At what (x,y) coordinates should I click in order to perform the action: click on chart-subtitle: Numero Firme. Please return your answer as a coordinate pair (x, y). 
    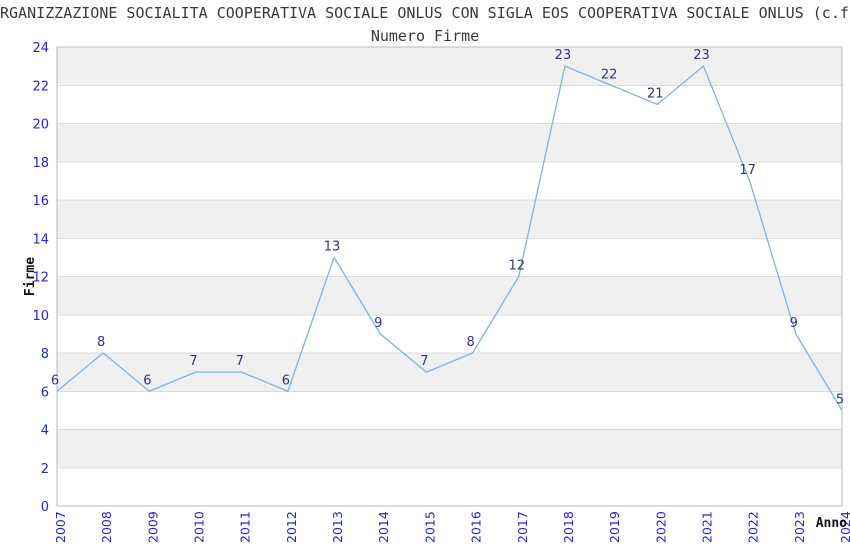
    Looking at the image, I should click on (425, 36).